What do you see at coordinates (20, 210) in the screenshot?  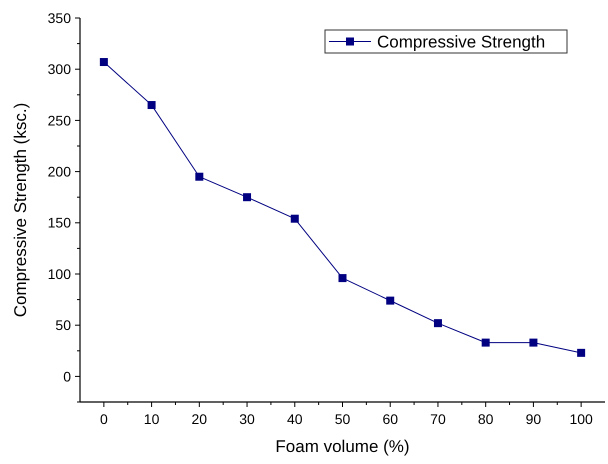 I see `y-axis-title: Compressive Strength (ksc.)` at bounding box center [20, 210].